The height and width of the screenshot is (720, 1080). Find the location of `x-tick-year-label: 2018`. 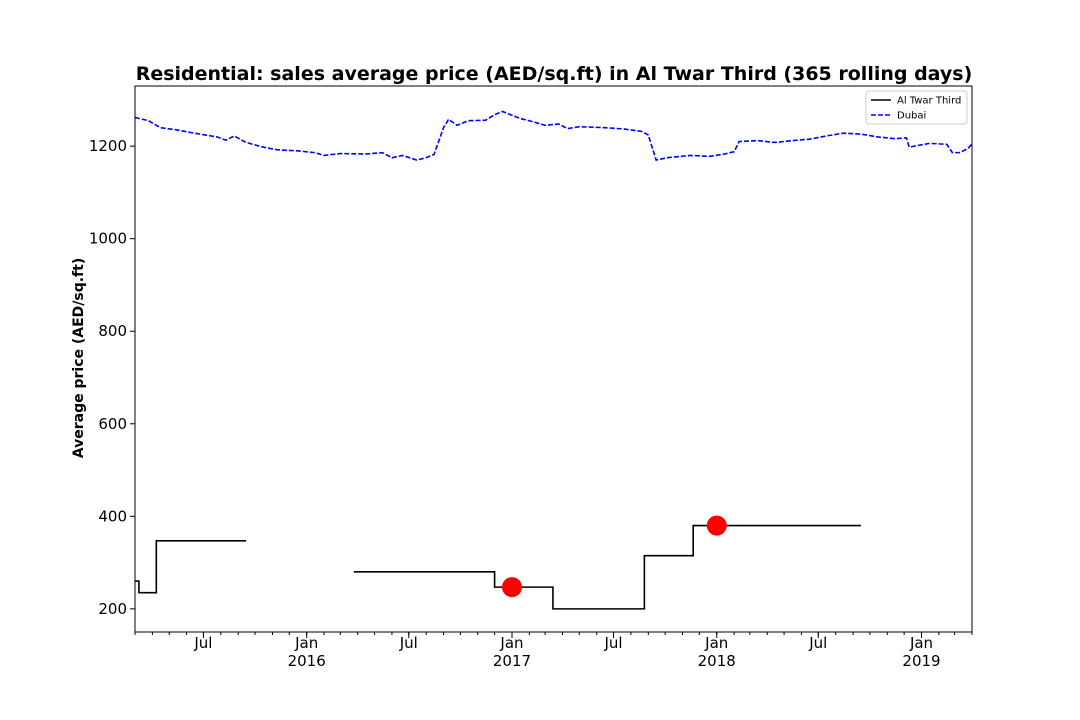

x-tick-year-label: 2018 is located at coordinates (717, 661).